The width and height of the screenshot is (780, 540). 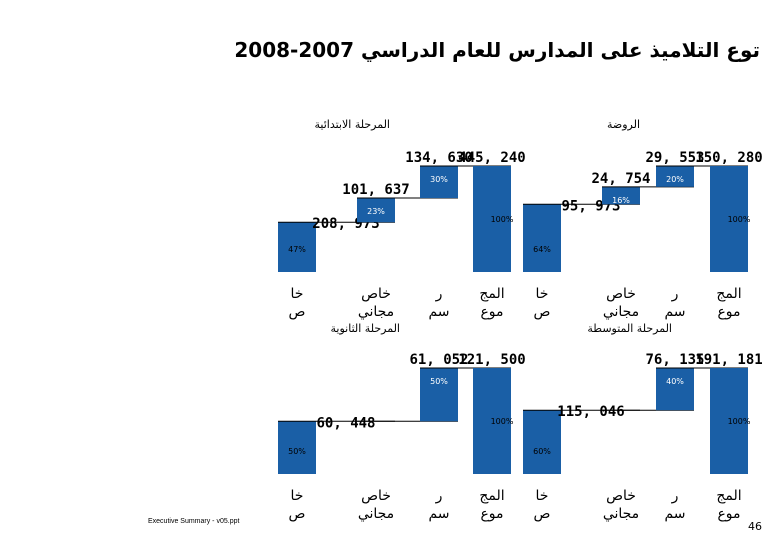 I want to click on page-number: 46, so click(x=755, y=526).